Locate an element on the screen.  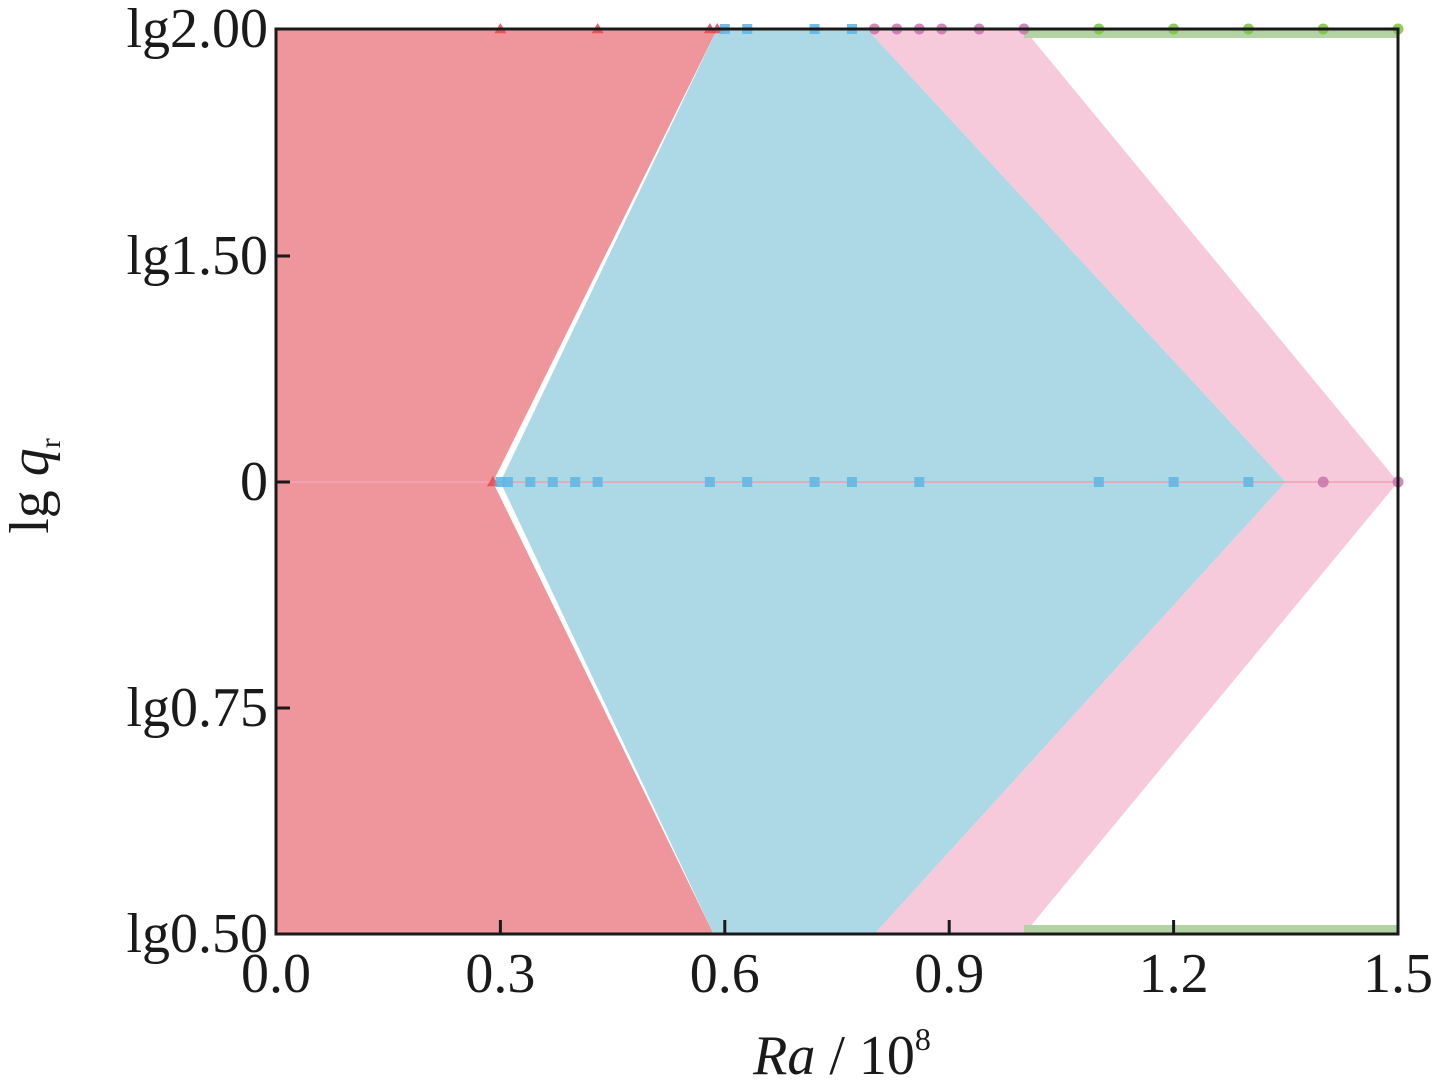
y-tick-label-5: lg0.50 is located at coordinates (197, 934).